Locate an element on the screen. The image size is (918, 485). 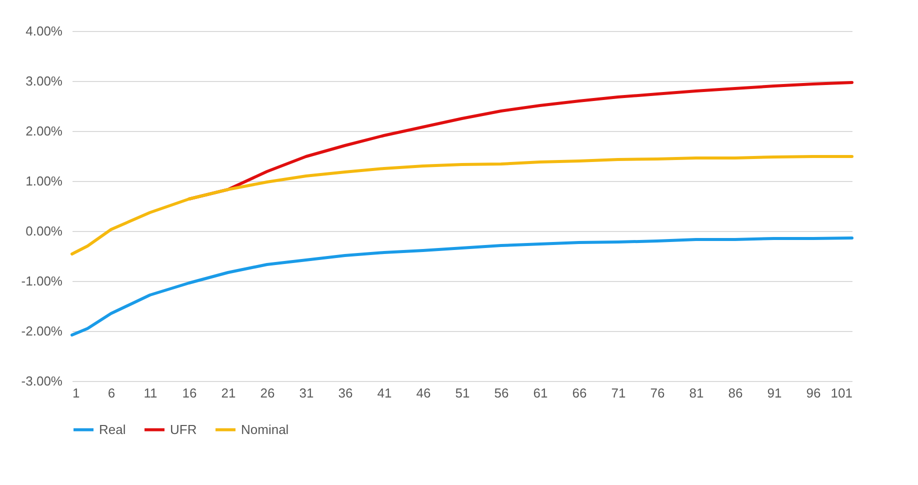
y-tick-label: -3.00% is located at coordinates (42, 381).